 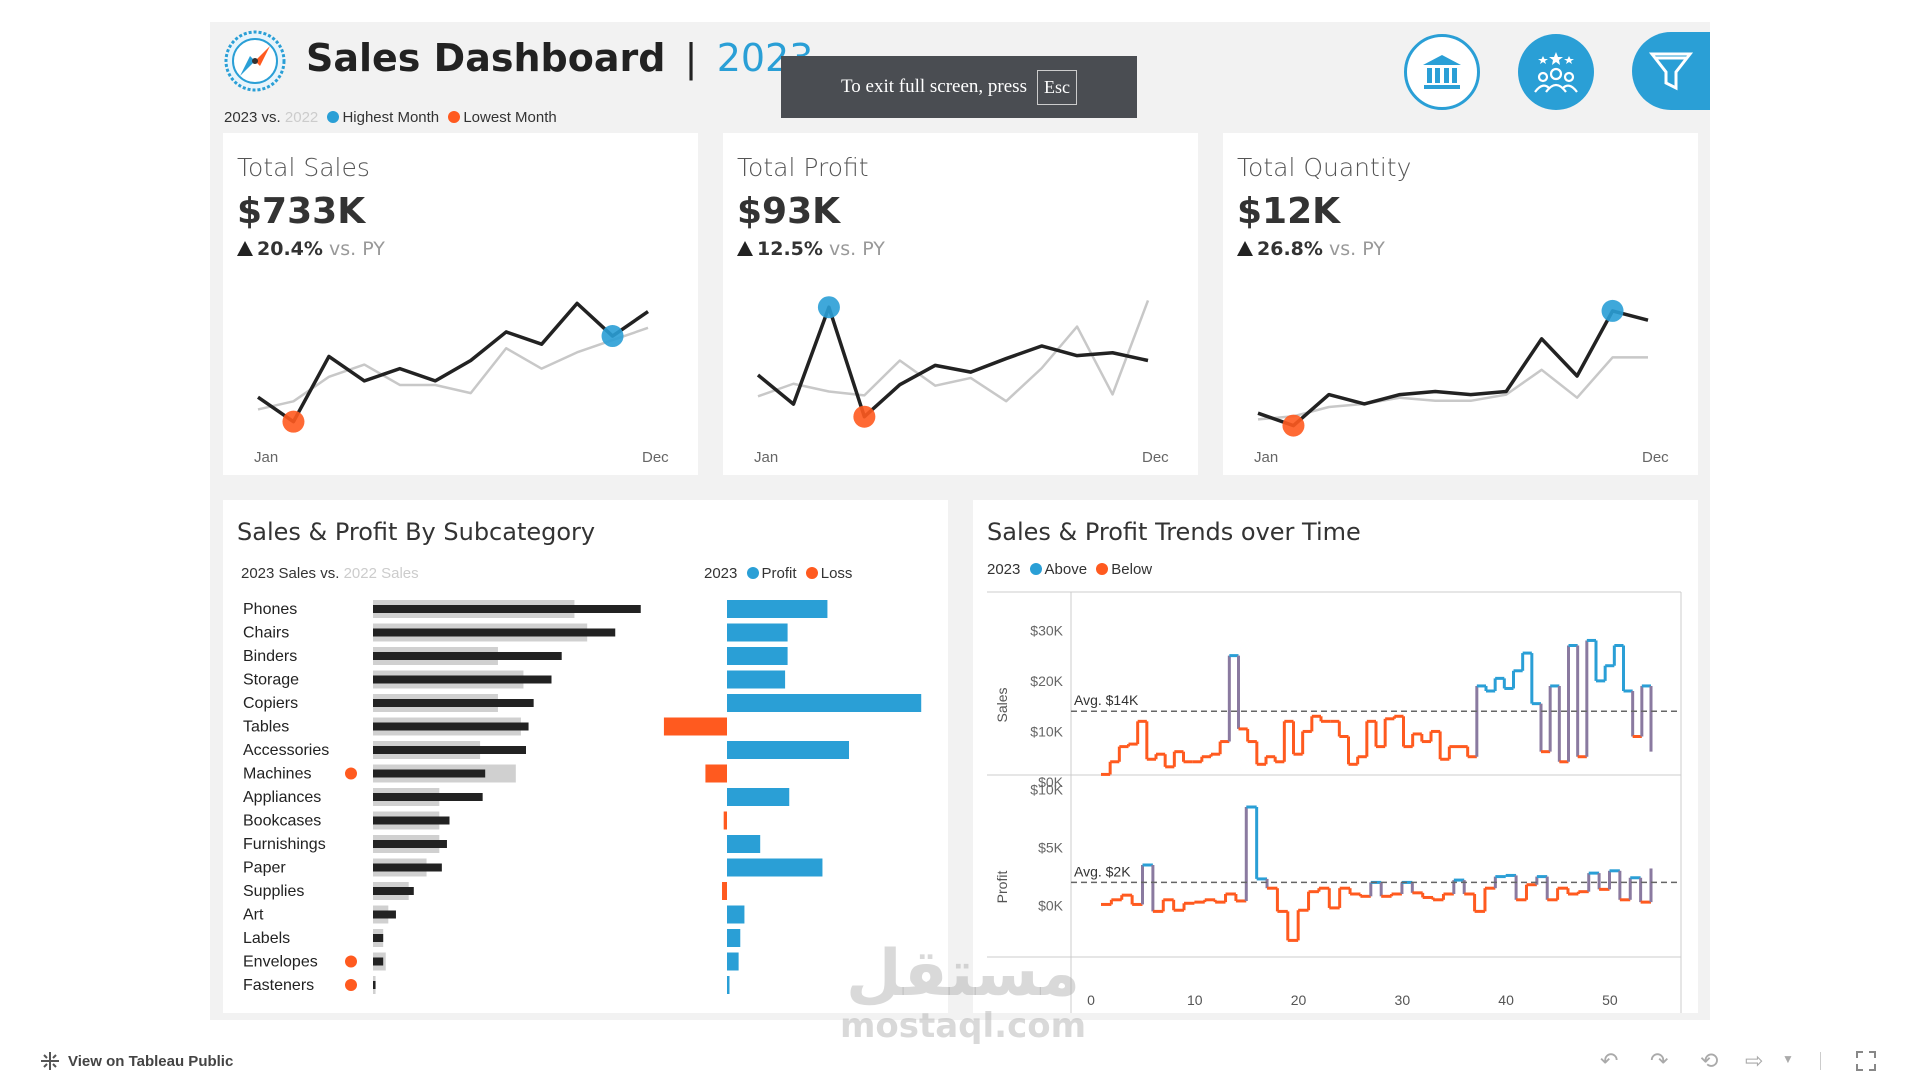 I want to click on trends-title: Sales & Profit Trends over Time, so click(x=1174, y=532).